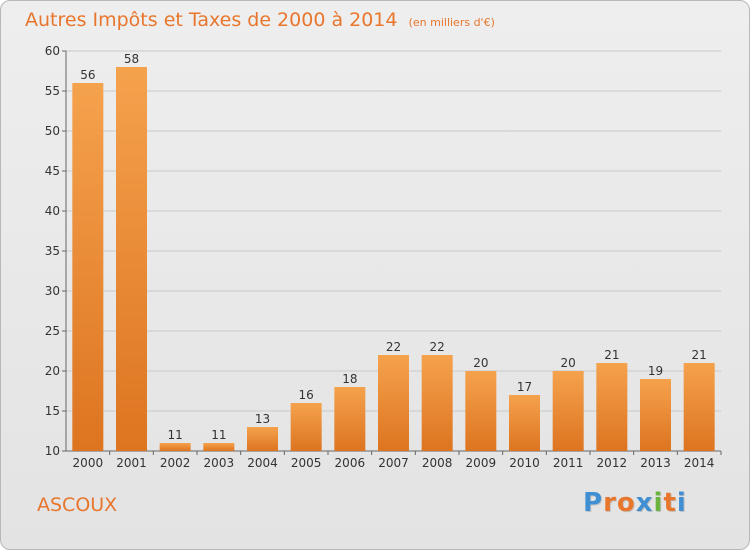  Describe the element at coordinates (612, 463) in the screenshot. I see `x-tick-label-2012: 2012` at that location.